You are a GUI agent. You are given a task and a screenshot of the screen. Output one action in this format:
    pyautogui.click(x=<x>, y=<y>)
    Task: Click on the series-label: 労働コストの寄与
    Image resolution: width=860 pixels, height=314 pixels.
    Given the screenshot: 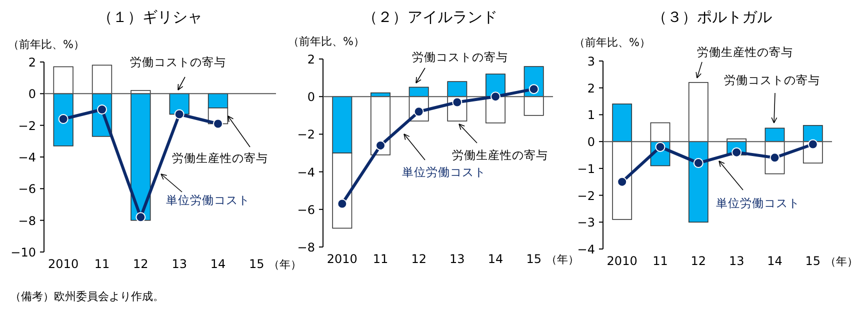 What is the action you would take?
    pyautogui.click(x=460, y=57)
    